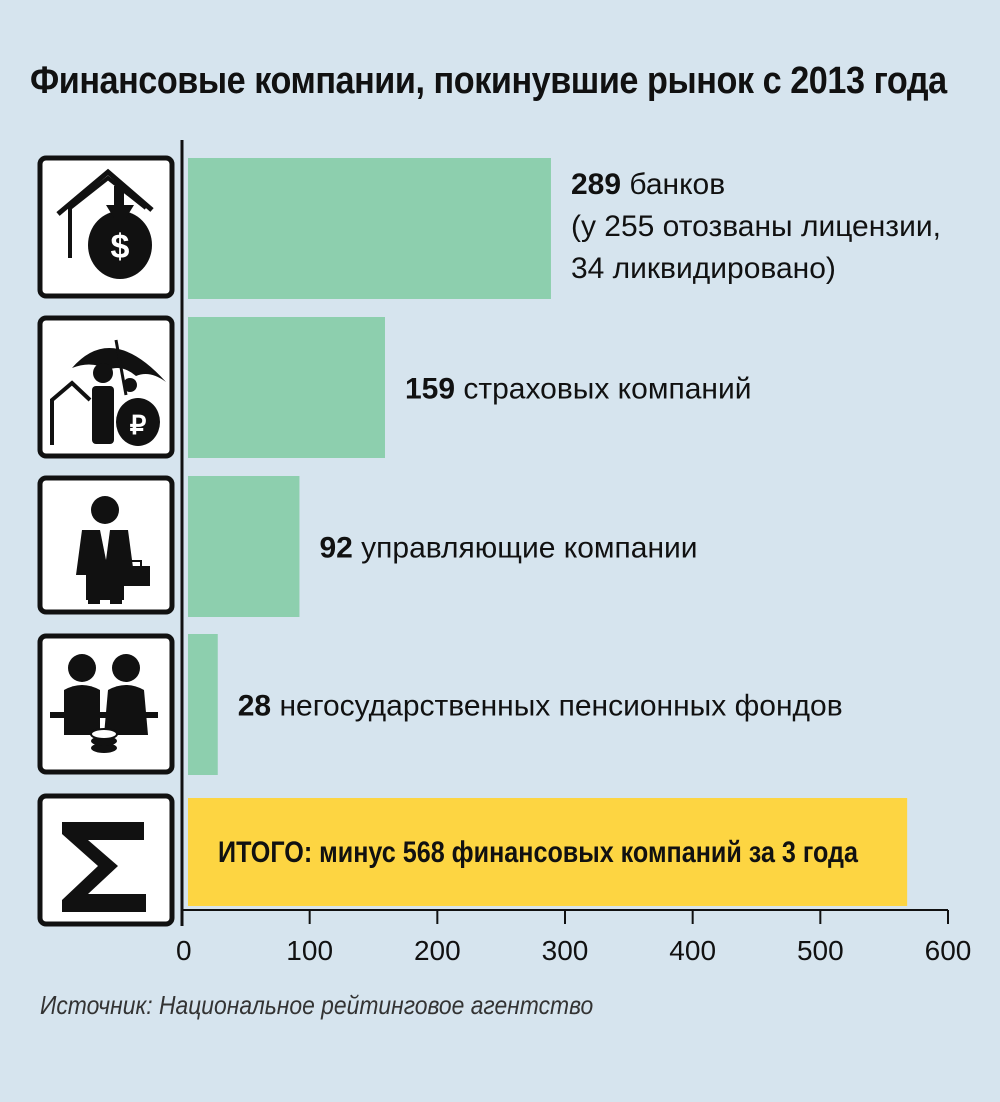 The image size is (1000, 1102). What do you see at coordinates (106, 860) in the screenshot?
I see `sigma-icon` at bounding box center [106, 860].